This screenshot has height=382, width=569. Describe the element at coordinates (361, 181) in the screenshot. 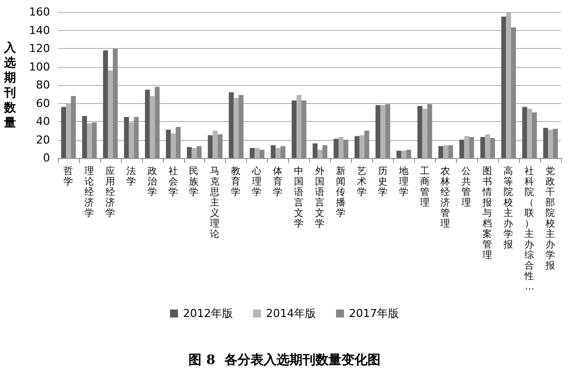

I see `x-tick-label: 艺术学` at that location.